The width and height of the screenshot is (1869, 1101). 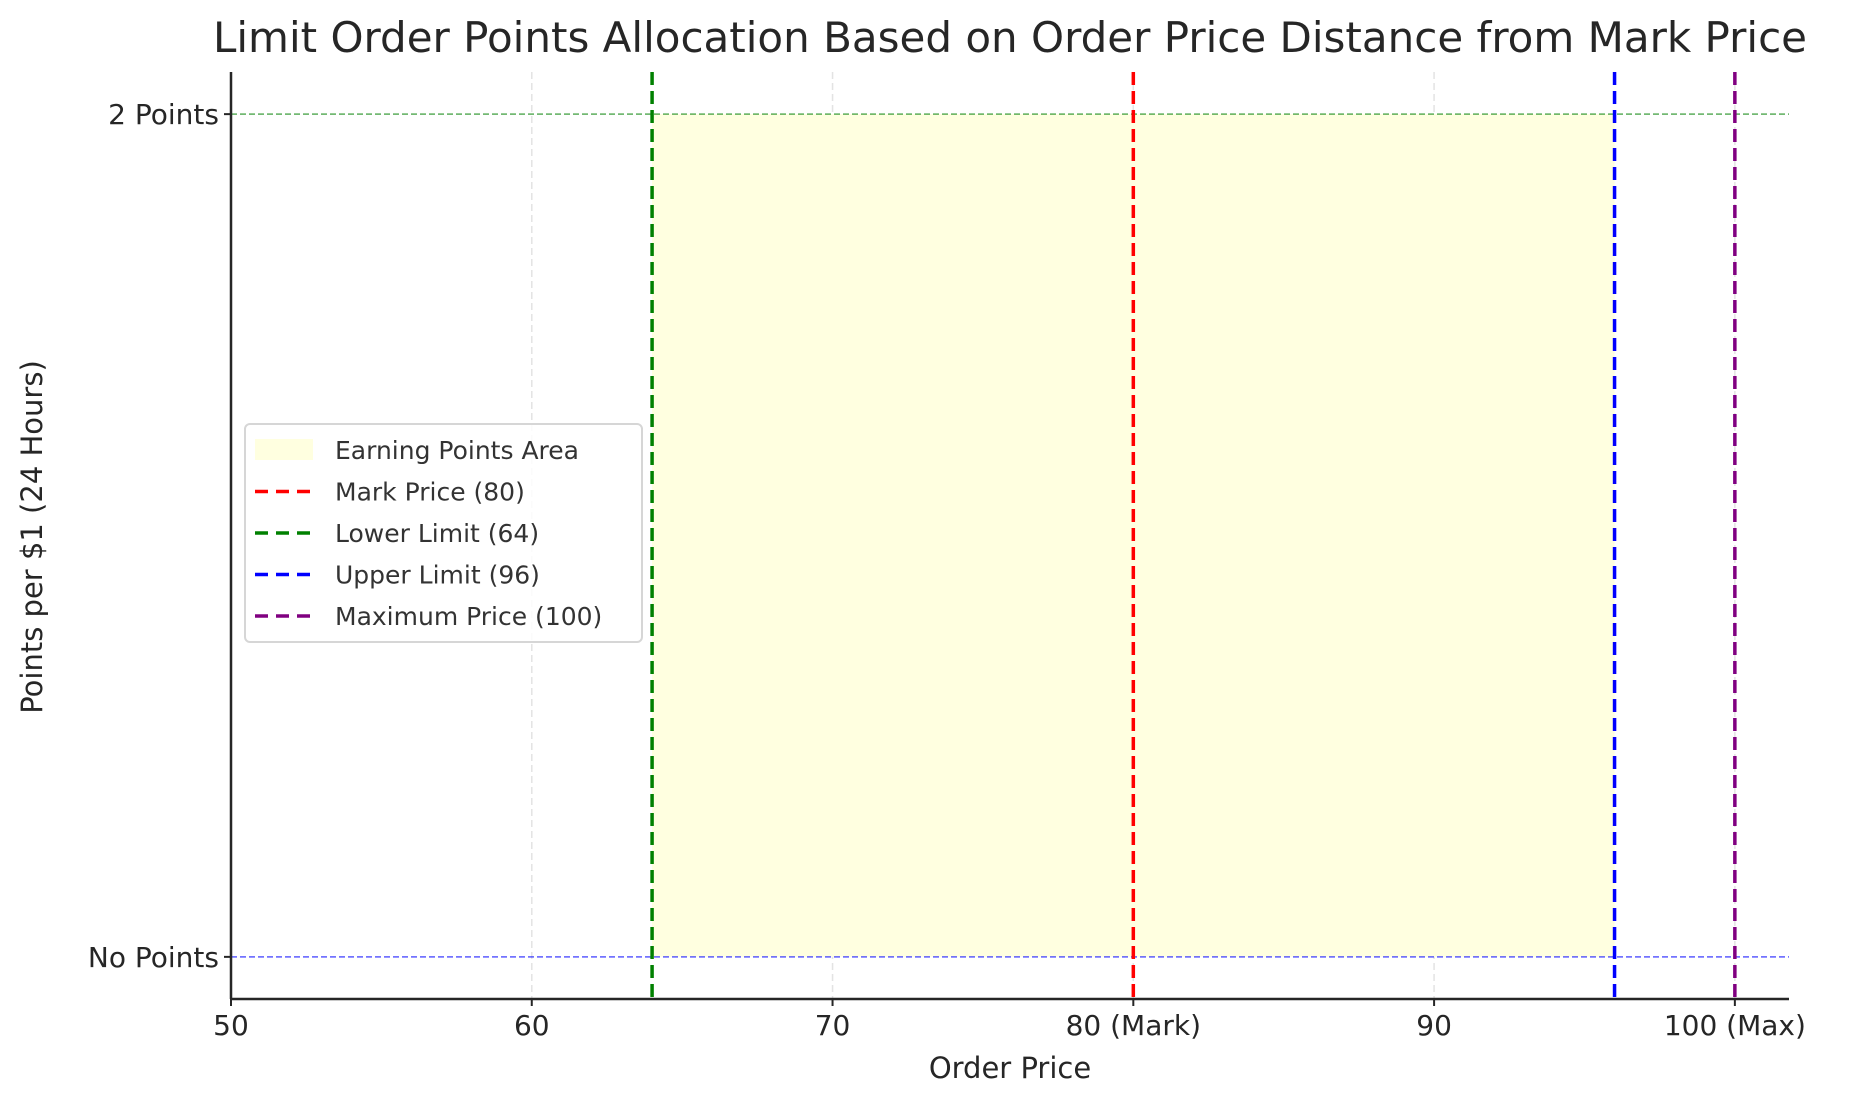 What do you see at coordinates (1434, 1025) in the screenshot?
I see `x-tick-label: 90` at bounding box center [1434, 1025].